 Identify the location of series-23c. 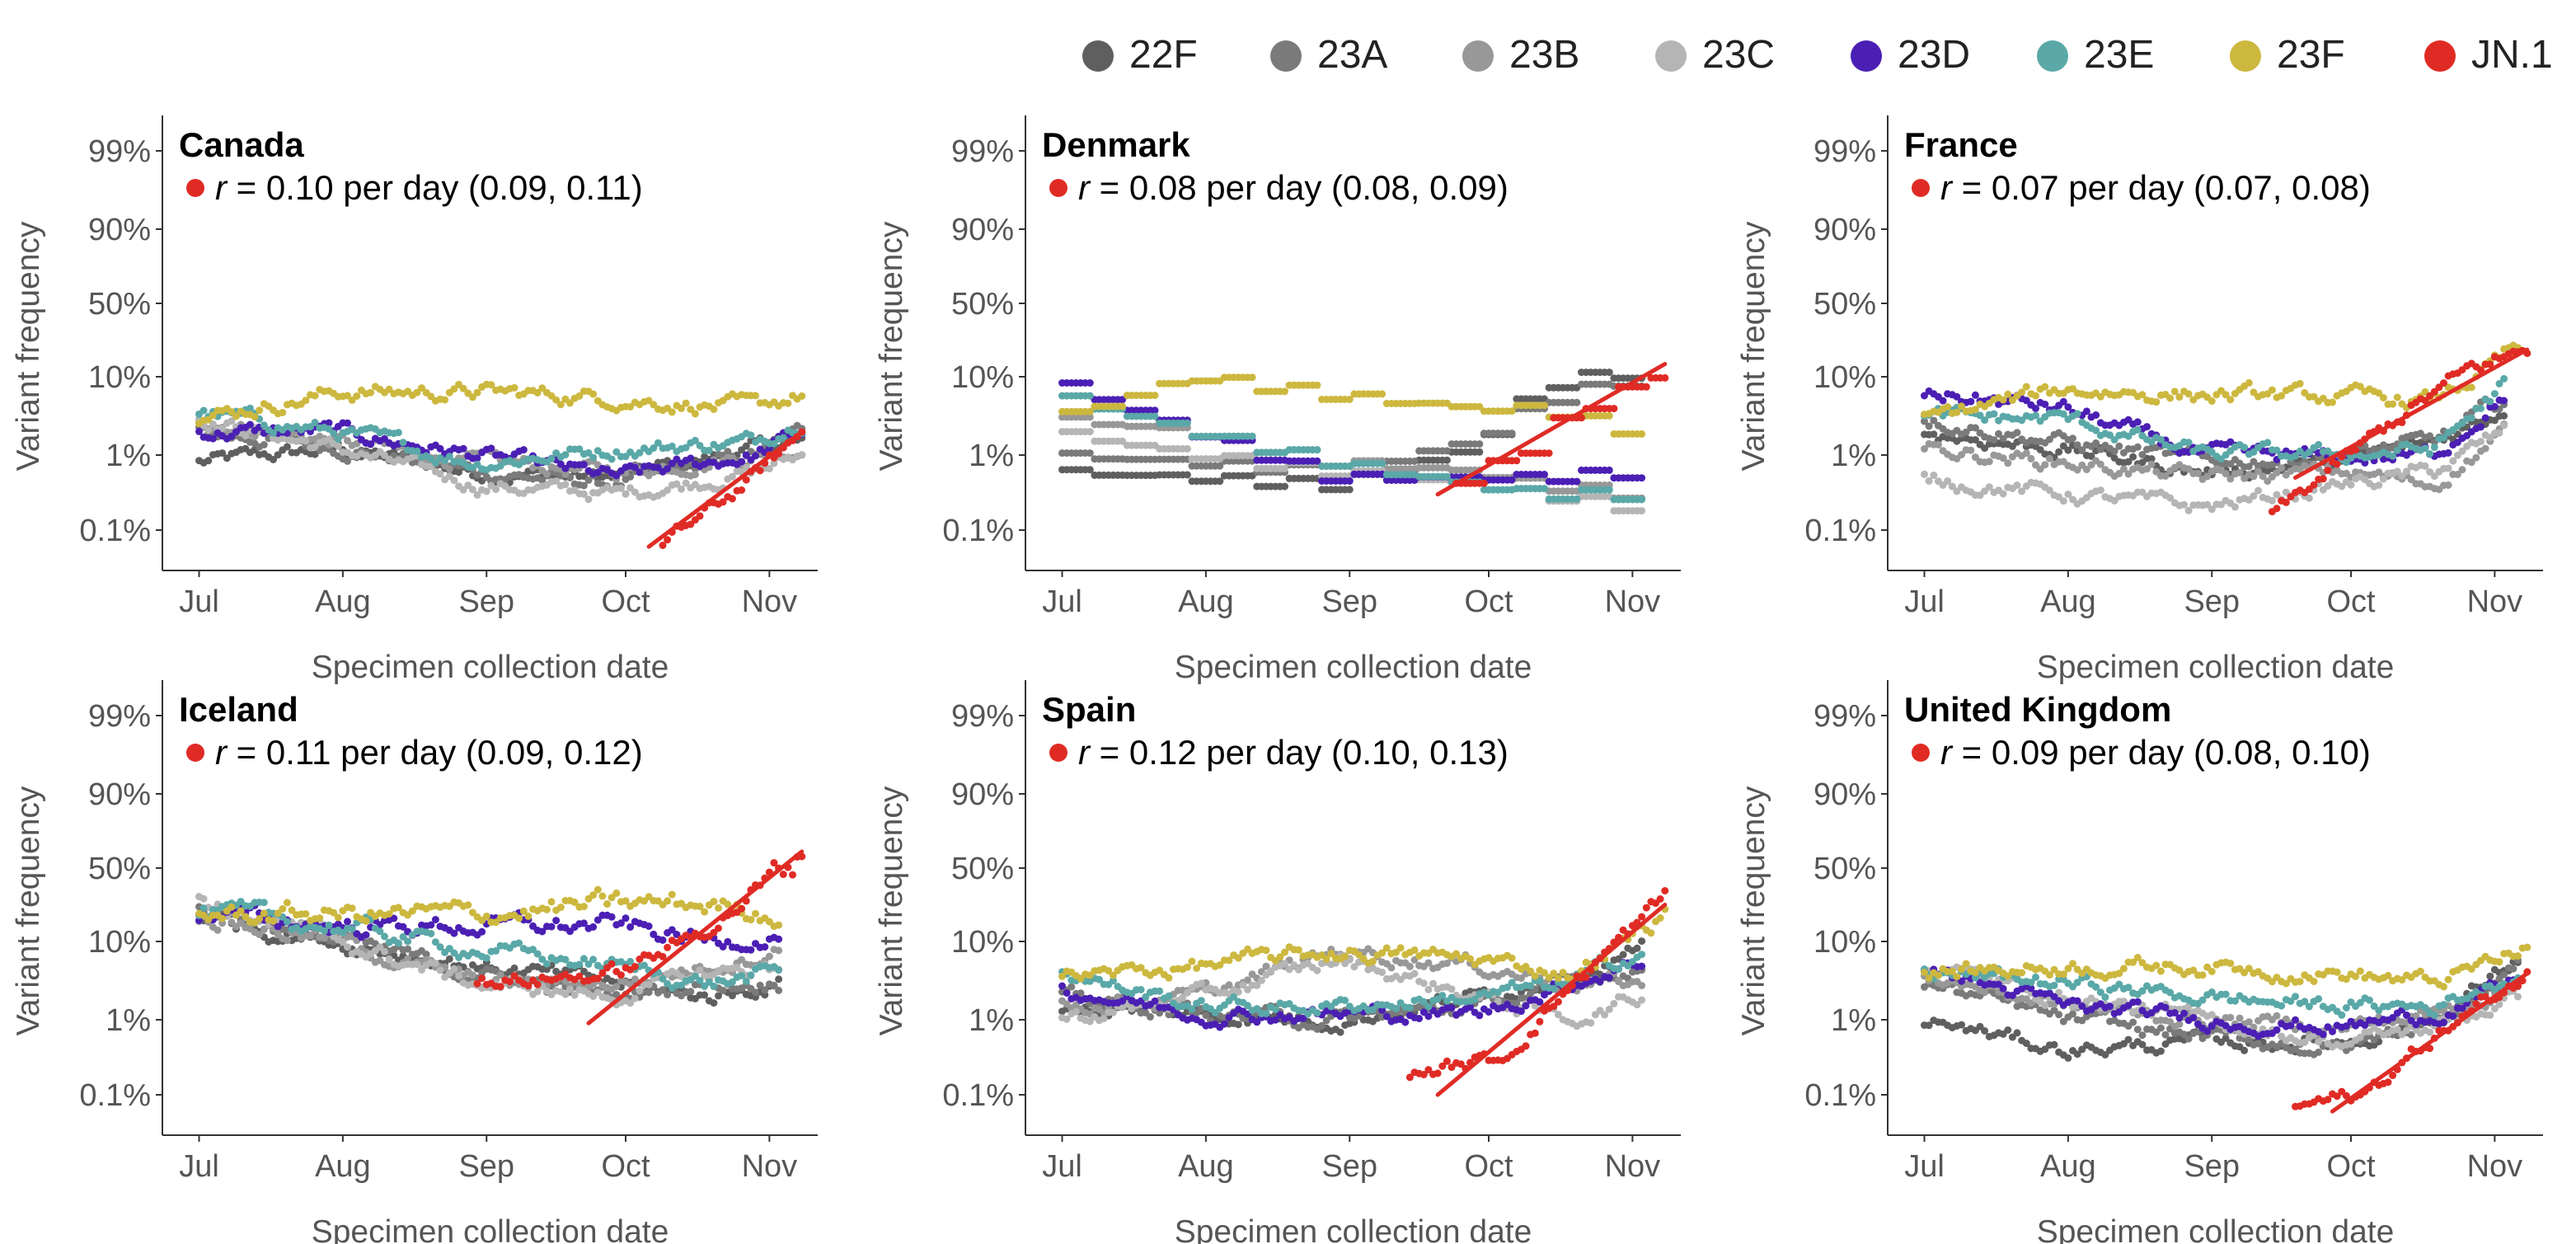
(2214, 468).